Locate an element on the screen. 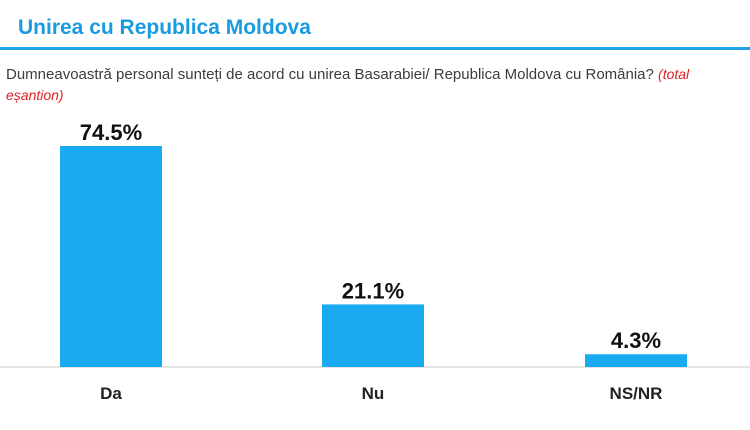 The width and height of the screenshot is (750, 430). bar-nu is located at coordinates (373, 335).